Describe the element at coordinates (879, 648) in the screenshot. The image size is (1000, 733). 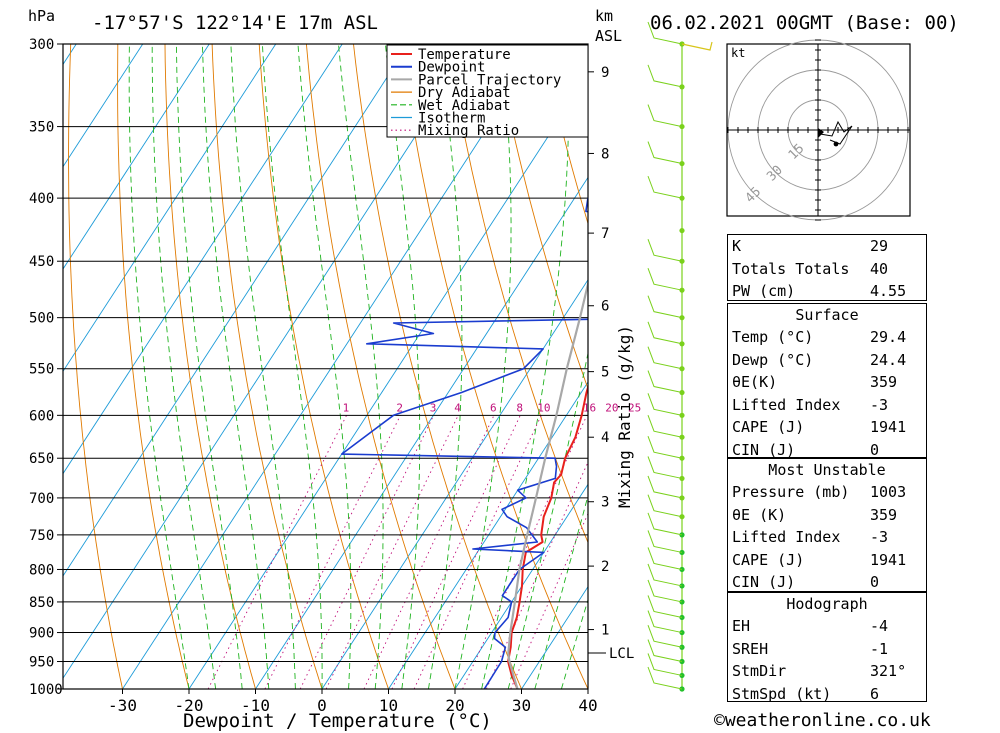
I see `row-value: -1` at that location.